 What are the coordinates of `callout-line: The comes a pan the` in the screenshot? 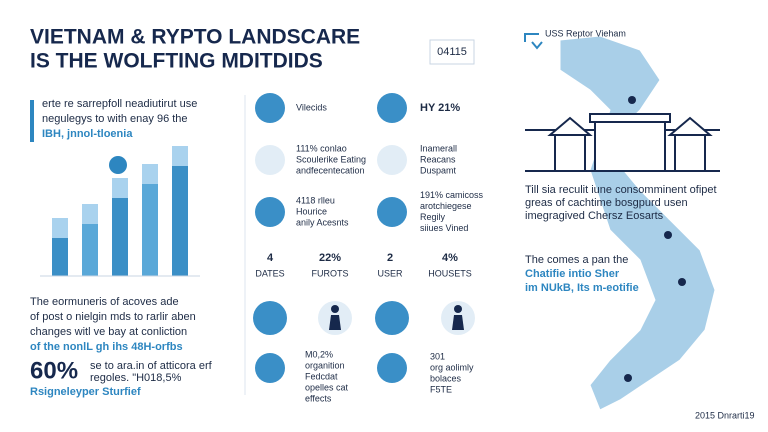 It's located at (576, 260).